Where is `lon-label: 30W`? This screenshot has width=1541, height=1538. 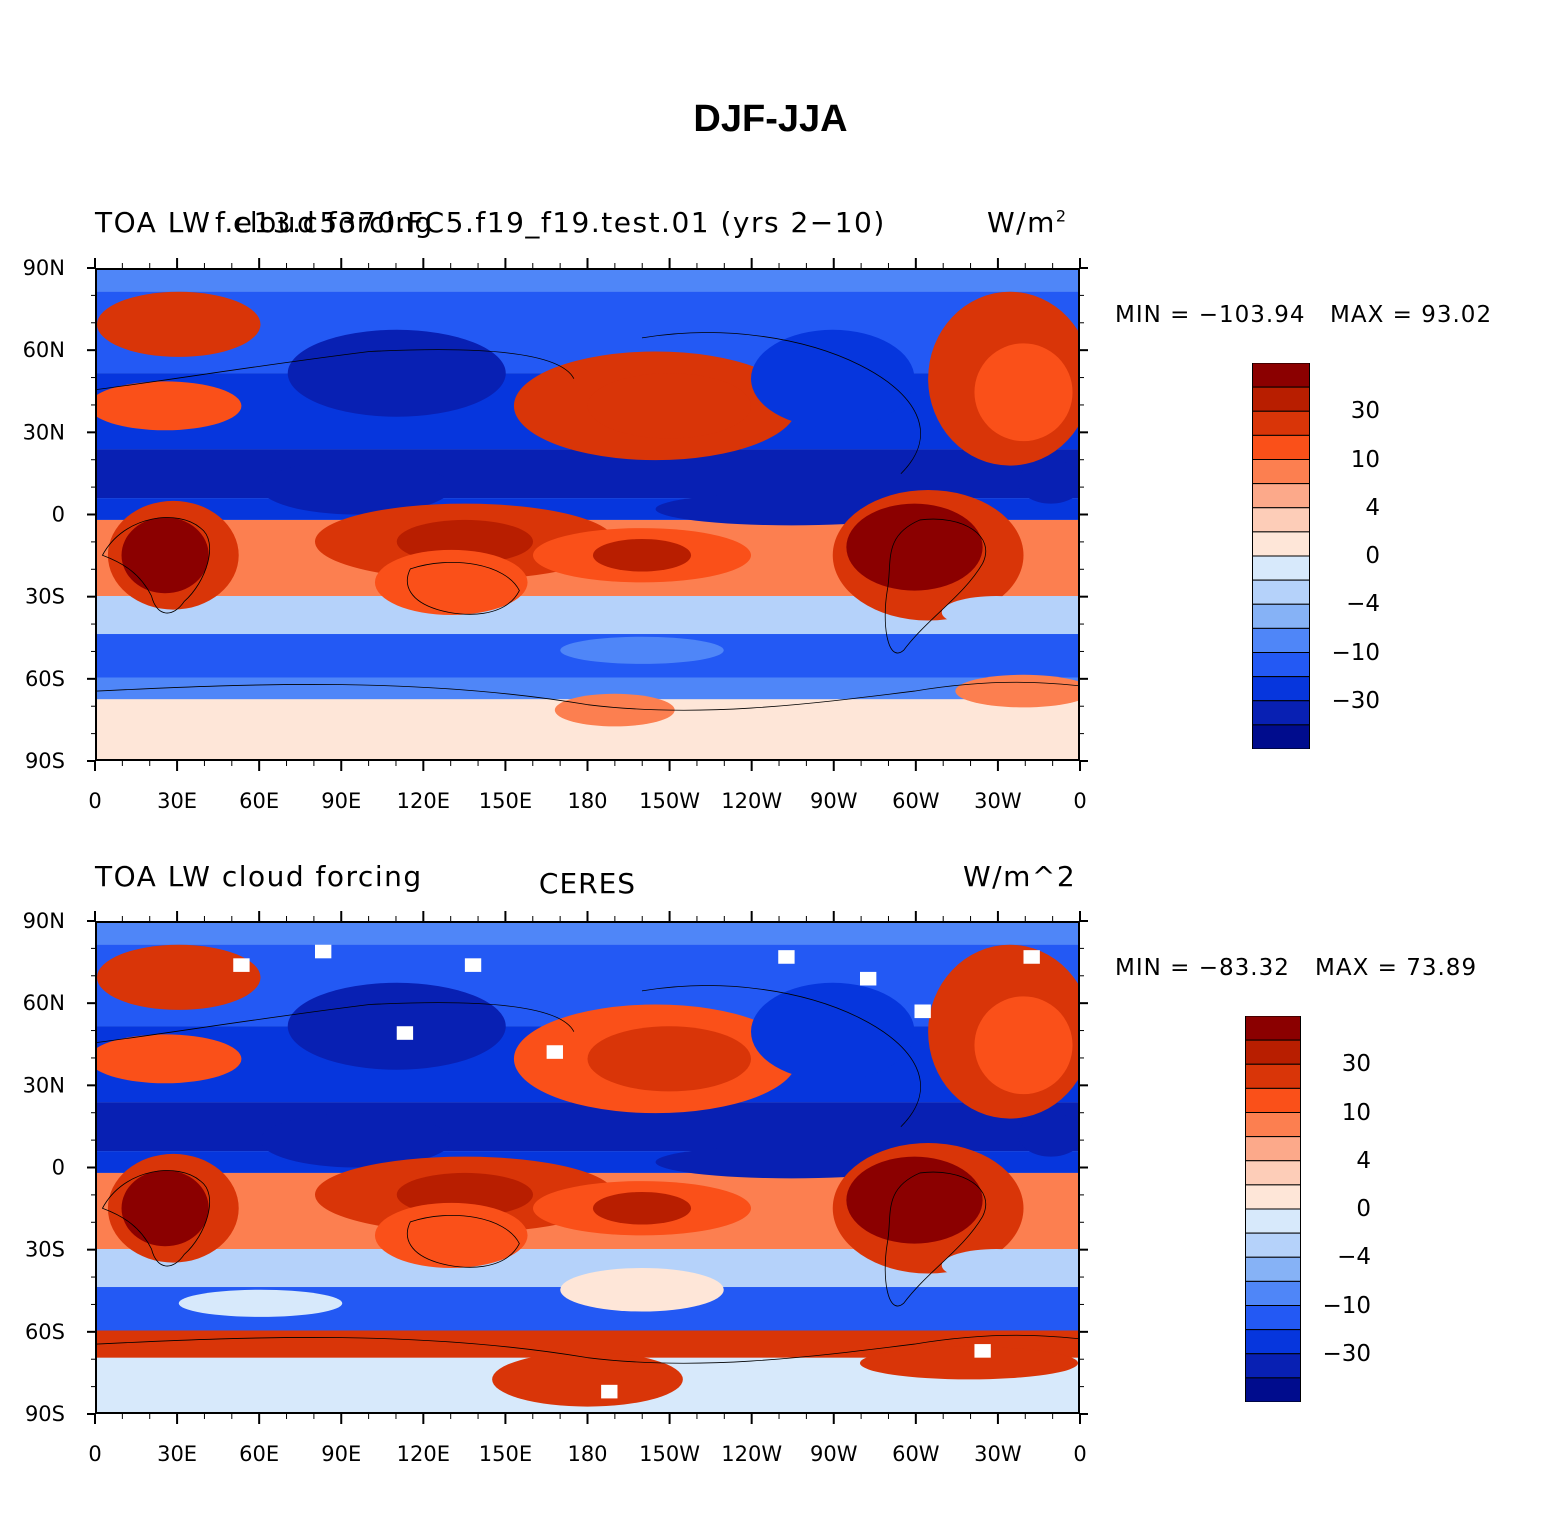
lon-label: 30W is located at coordinates (998, 1454).